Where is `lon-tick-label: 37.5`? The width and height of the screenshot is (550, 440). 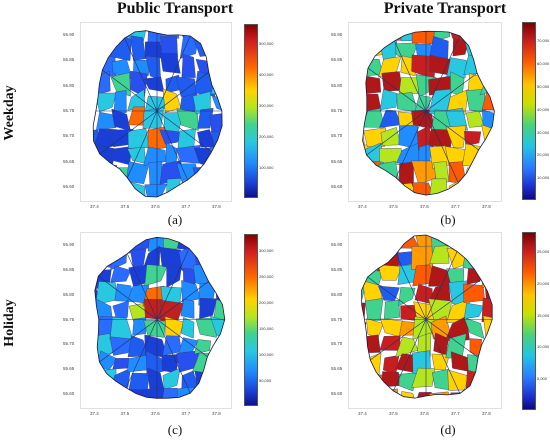 lon-tick-label: 37.5 is located at coordinates (125, 206).